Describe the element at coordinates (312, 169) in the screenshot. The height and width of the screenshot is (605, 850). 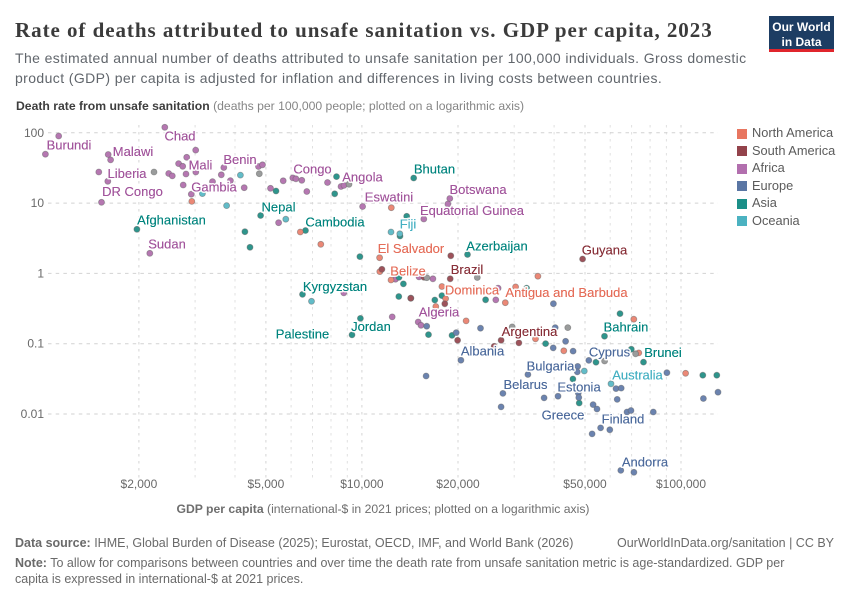
I see `svg-text: Congo` at that location.